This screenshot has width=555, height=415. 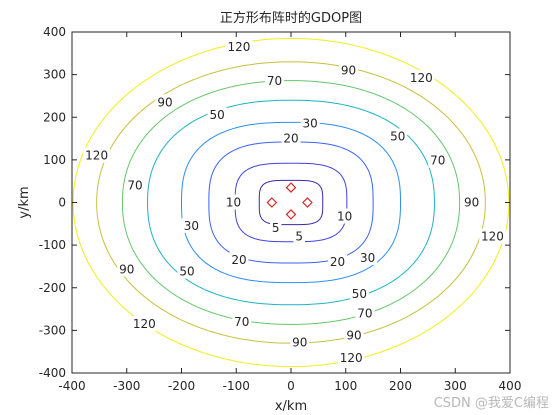 What do you see at coordinates (291, 18) in the screenshot?
I see `chart-title: 正方形布阵时的GDOP图` at bounding box center [291, 18].